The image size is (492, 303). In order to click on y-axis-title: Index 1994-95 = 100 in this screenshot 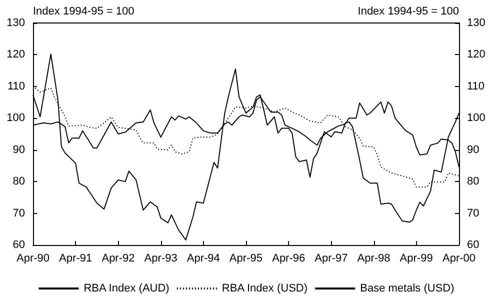, I will do `click(83, 12)`.